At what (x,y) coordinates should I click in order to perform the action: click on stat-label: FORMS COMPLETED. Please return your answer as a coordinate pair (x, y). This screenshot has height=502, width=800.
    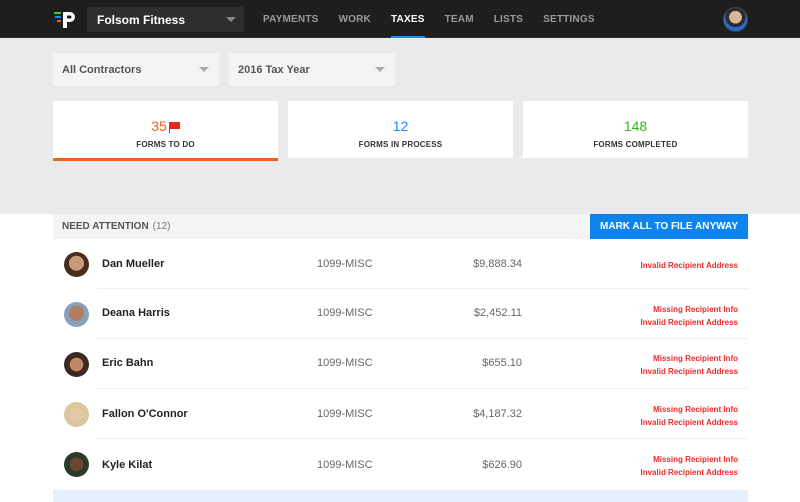
    Looking at the image, I should click on (635, 144).